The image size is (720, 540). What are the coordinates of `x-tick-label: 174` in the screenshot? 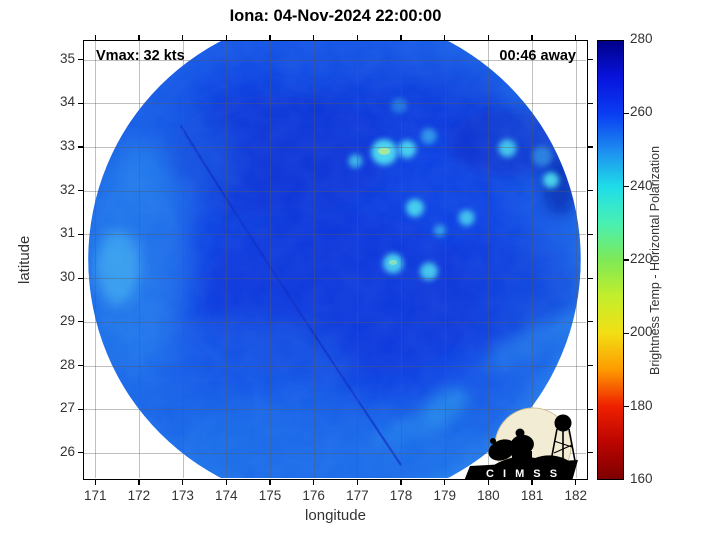 It's located at (226, 495).